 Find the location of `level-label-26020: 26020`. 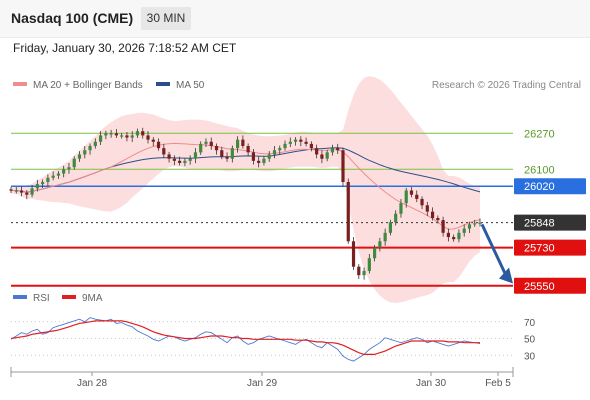

level-label-26020: 26020 is located at coordinates (539, 187).